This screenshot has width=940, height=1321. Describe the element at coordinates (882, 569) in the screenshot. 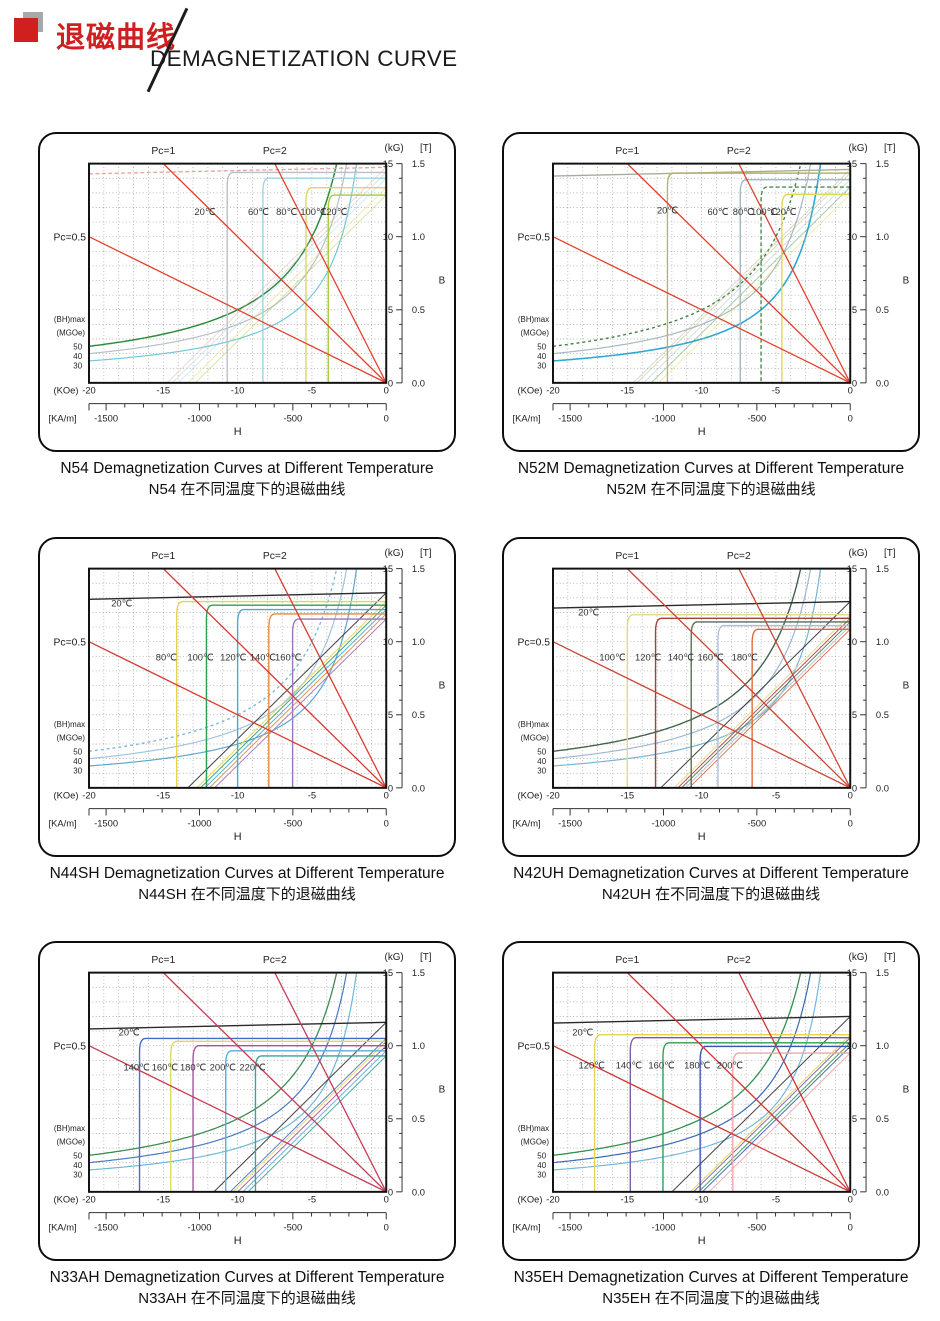

I see `svg-text: 1.5` at that location.